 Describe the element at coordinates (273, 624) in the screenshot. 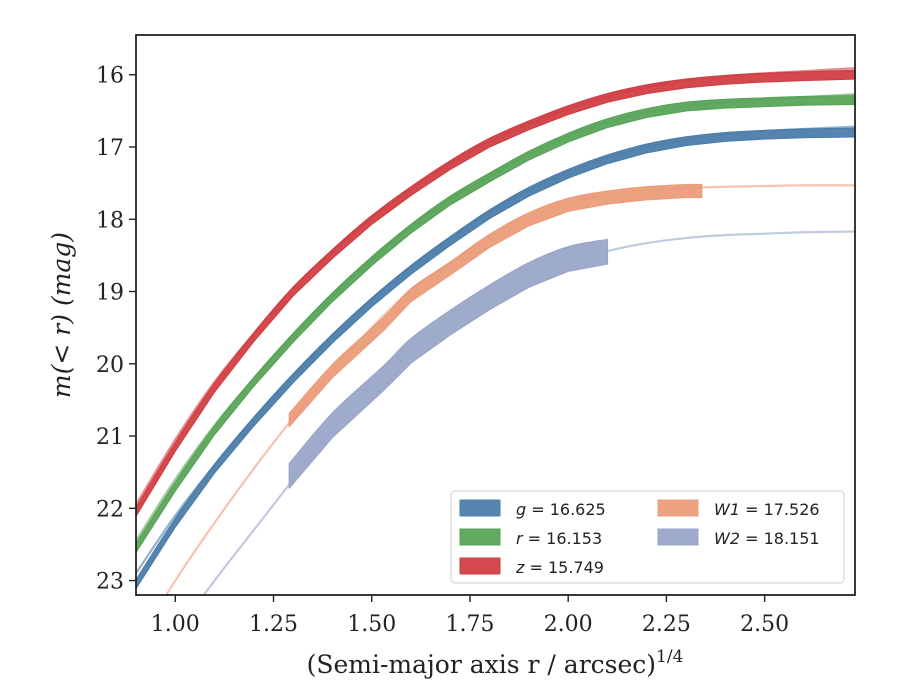

I see `x-tick-label: 1.25` at that location.